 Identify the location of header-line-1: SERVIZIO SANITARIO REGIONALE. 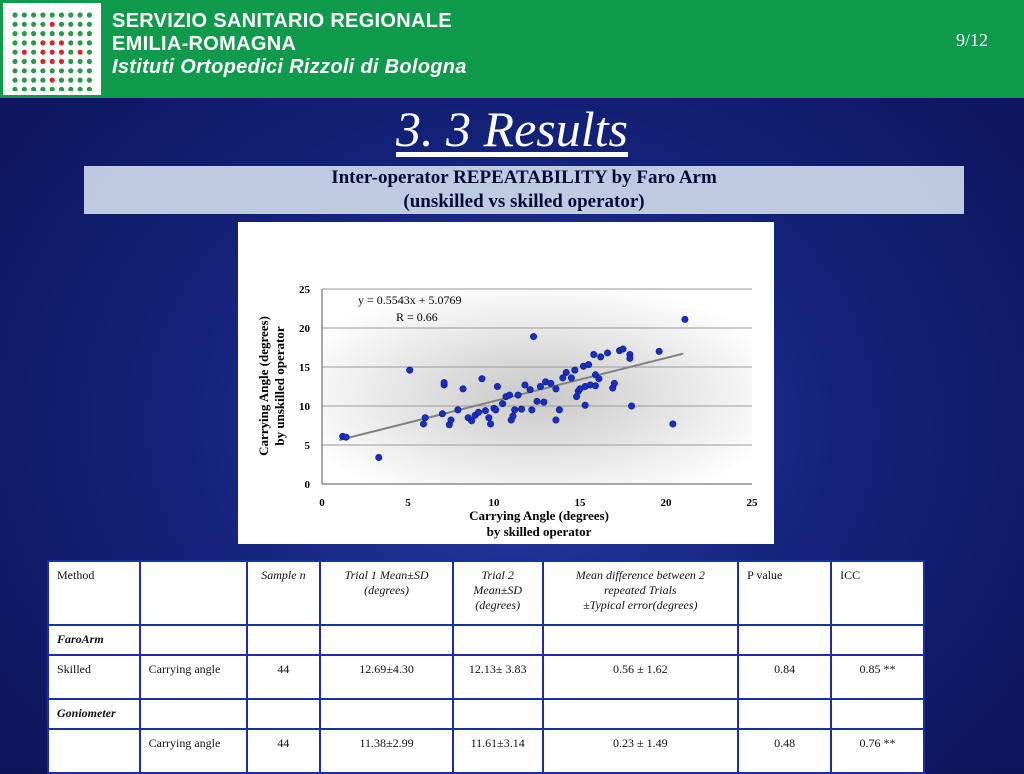
(282, 21).